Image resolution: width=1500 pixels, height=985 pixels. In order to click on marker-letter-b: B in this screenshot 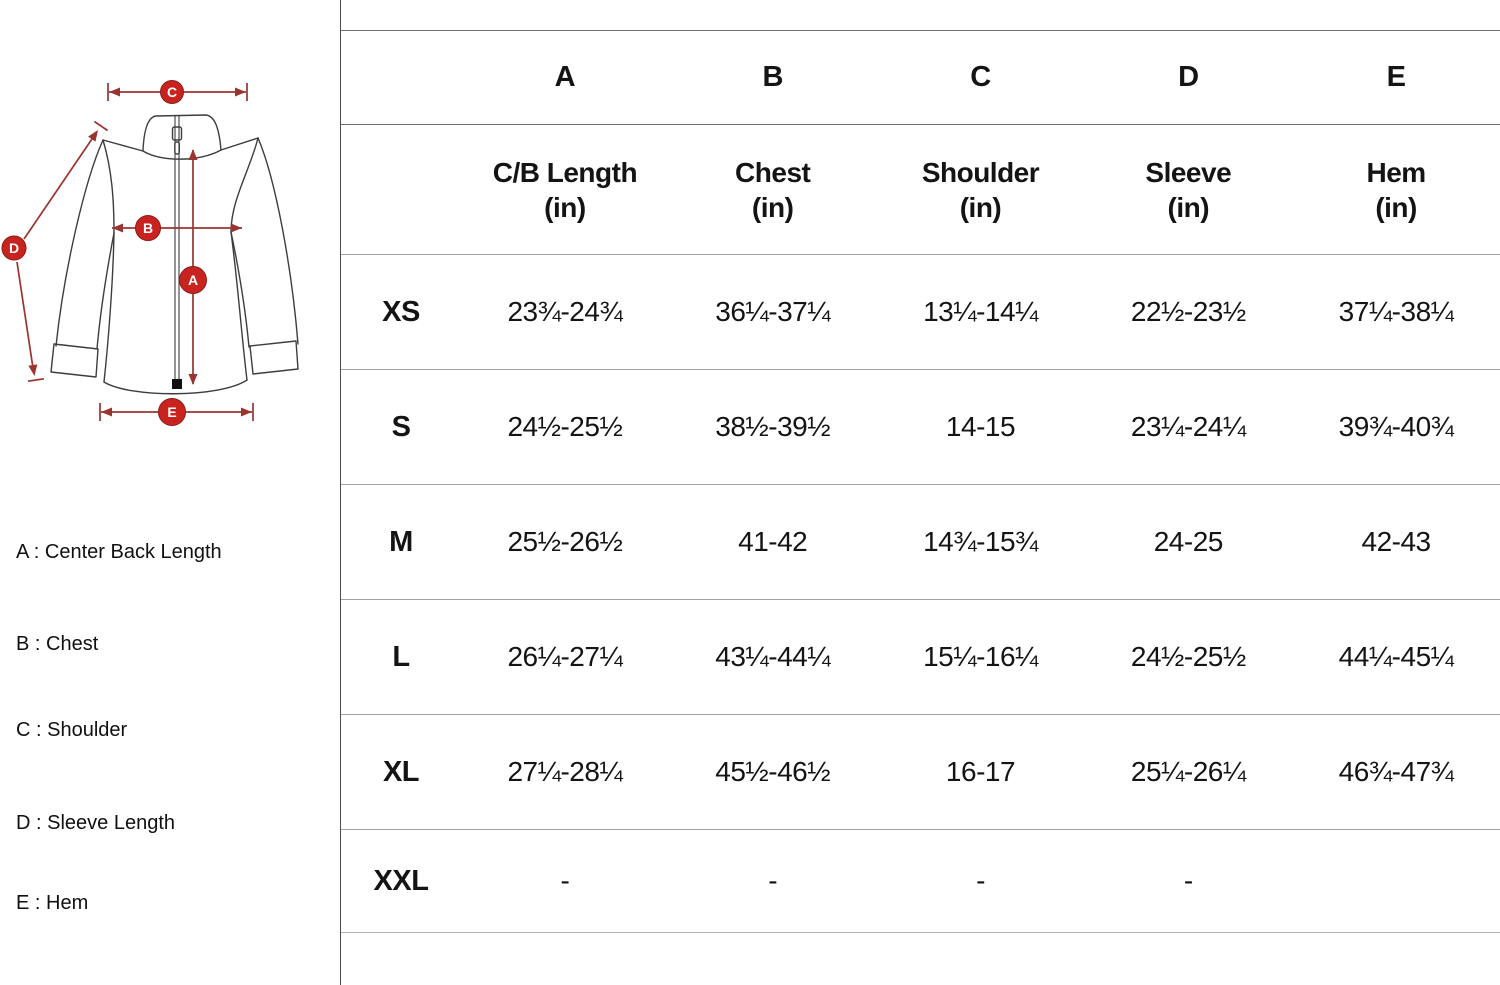, I will do `click(148, 228)`.